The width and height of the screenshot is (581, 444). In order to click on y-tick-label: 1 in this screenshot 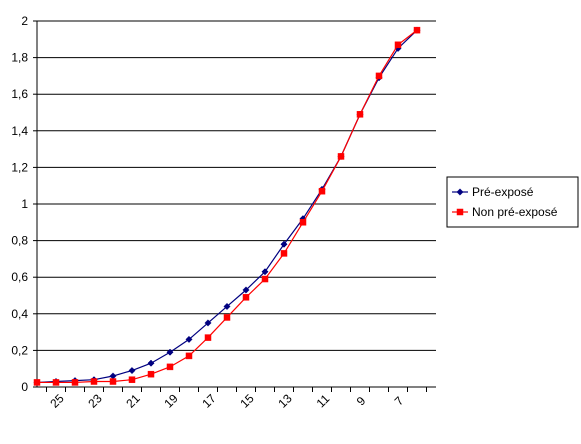, I will do `click(24, 204)`.